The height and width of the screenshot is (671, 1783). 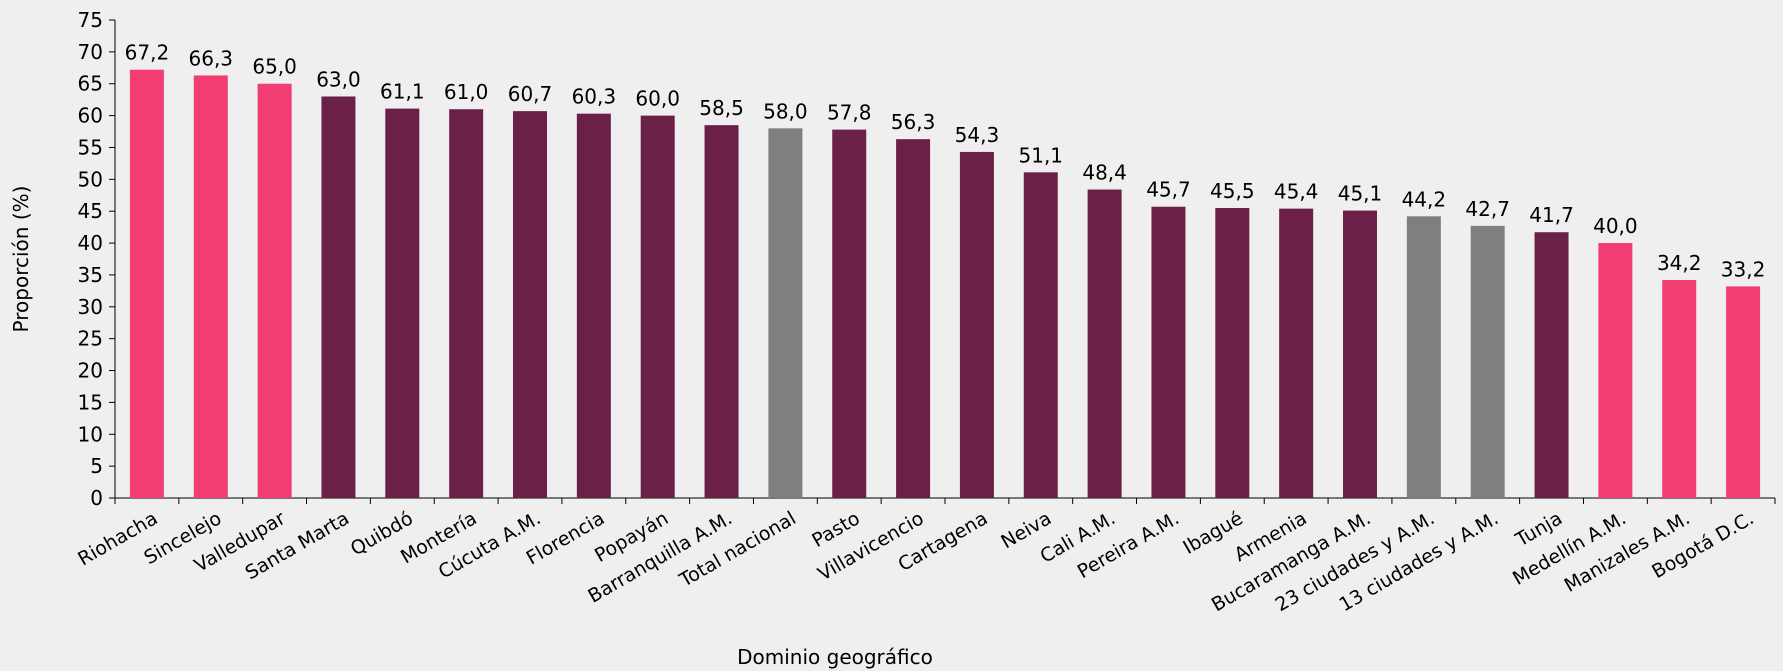 I want to click on y-tick-label: 25, so click(x=90, y=339).